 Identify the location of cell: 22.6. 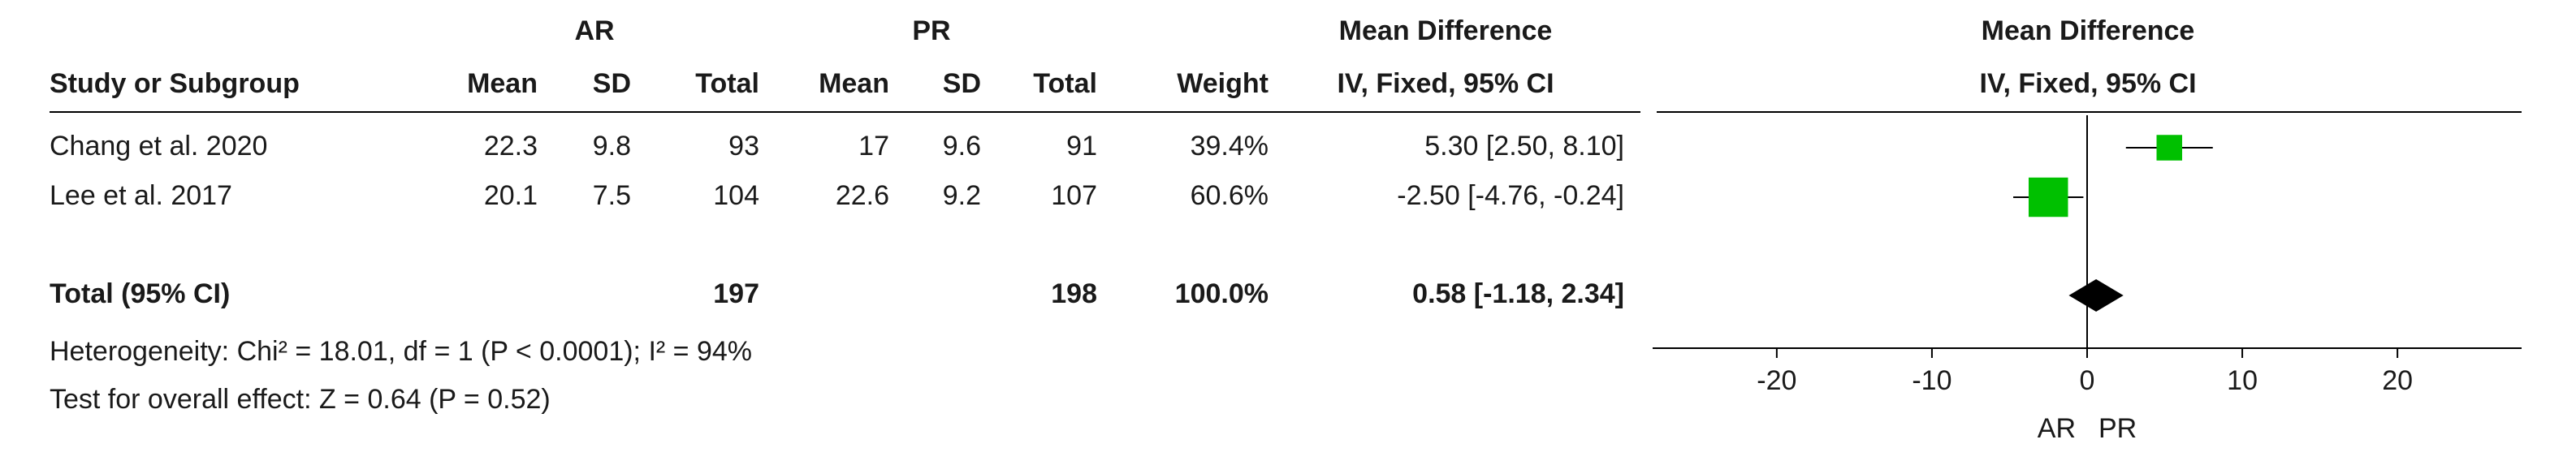
(863, 196).